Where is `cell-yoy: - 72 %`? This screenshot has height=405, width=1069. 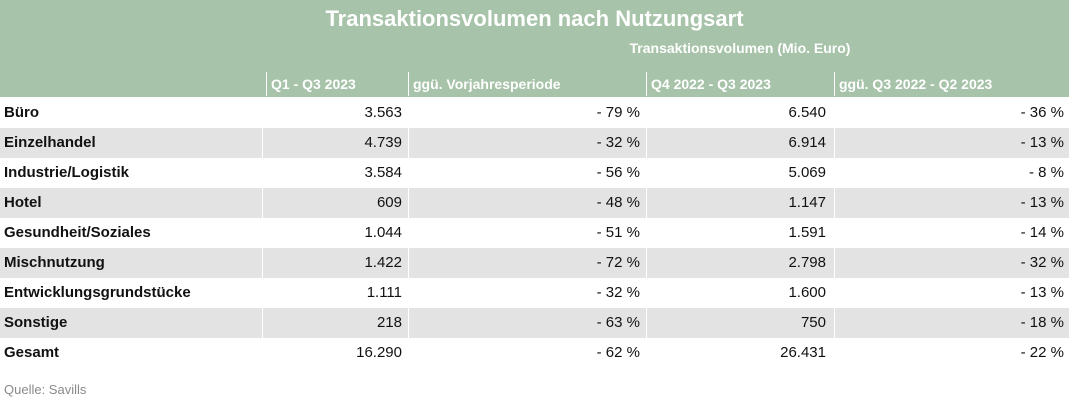 cell-yoy: - 72 % is located at coordinates (618, 262).